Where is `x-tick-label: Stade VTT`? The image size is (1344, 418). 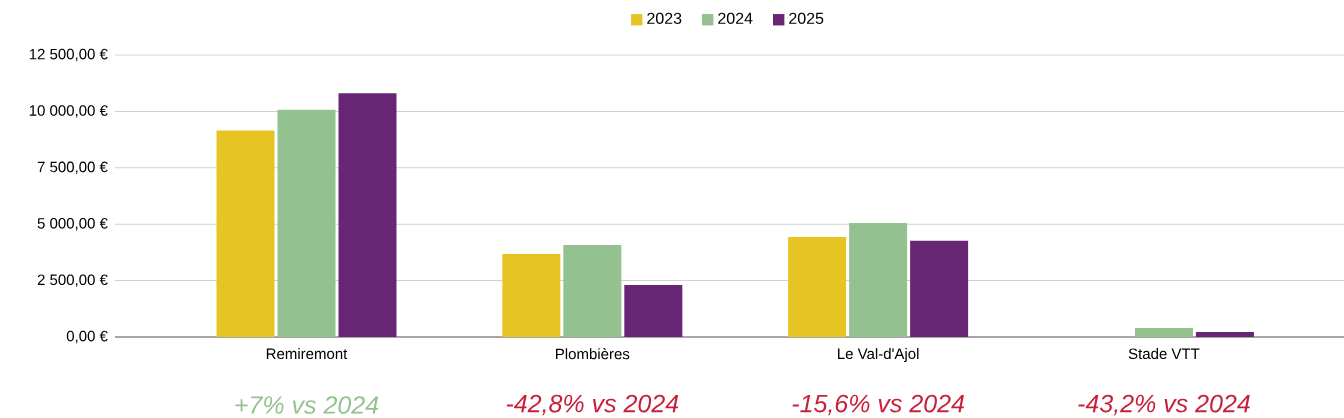
x-tick-label: Stade VTT is located at coordinates (1164, 354).